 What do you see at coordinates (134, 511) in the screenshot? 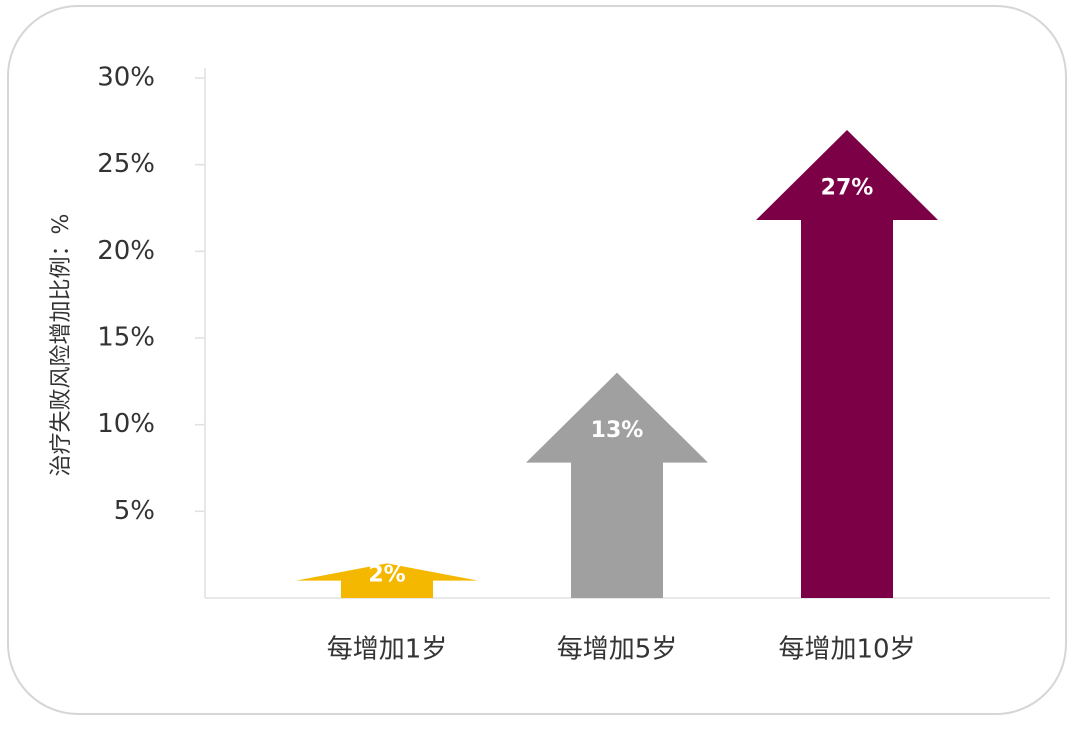
I see `y-tick-label: 5%` at bounding box center [134, 511].